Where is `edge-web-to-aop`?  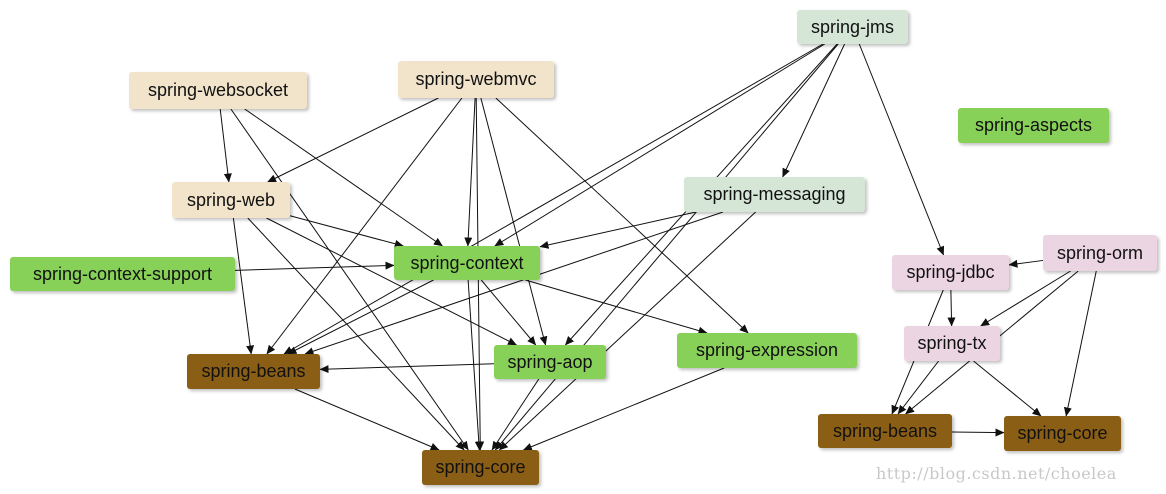
edge-web-to-aop is located at coordinates (391, 281).